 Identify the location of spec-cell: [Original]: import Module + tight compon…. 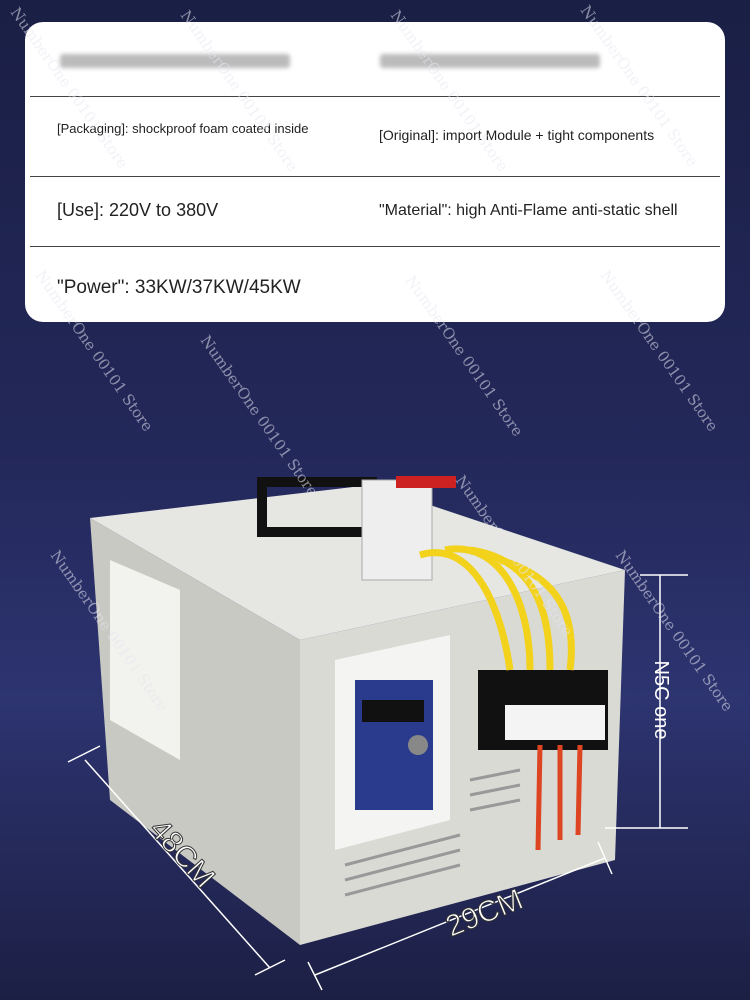
(517, 135).